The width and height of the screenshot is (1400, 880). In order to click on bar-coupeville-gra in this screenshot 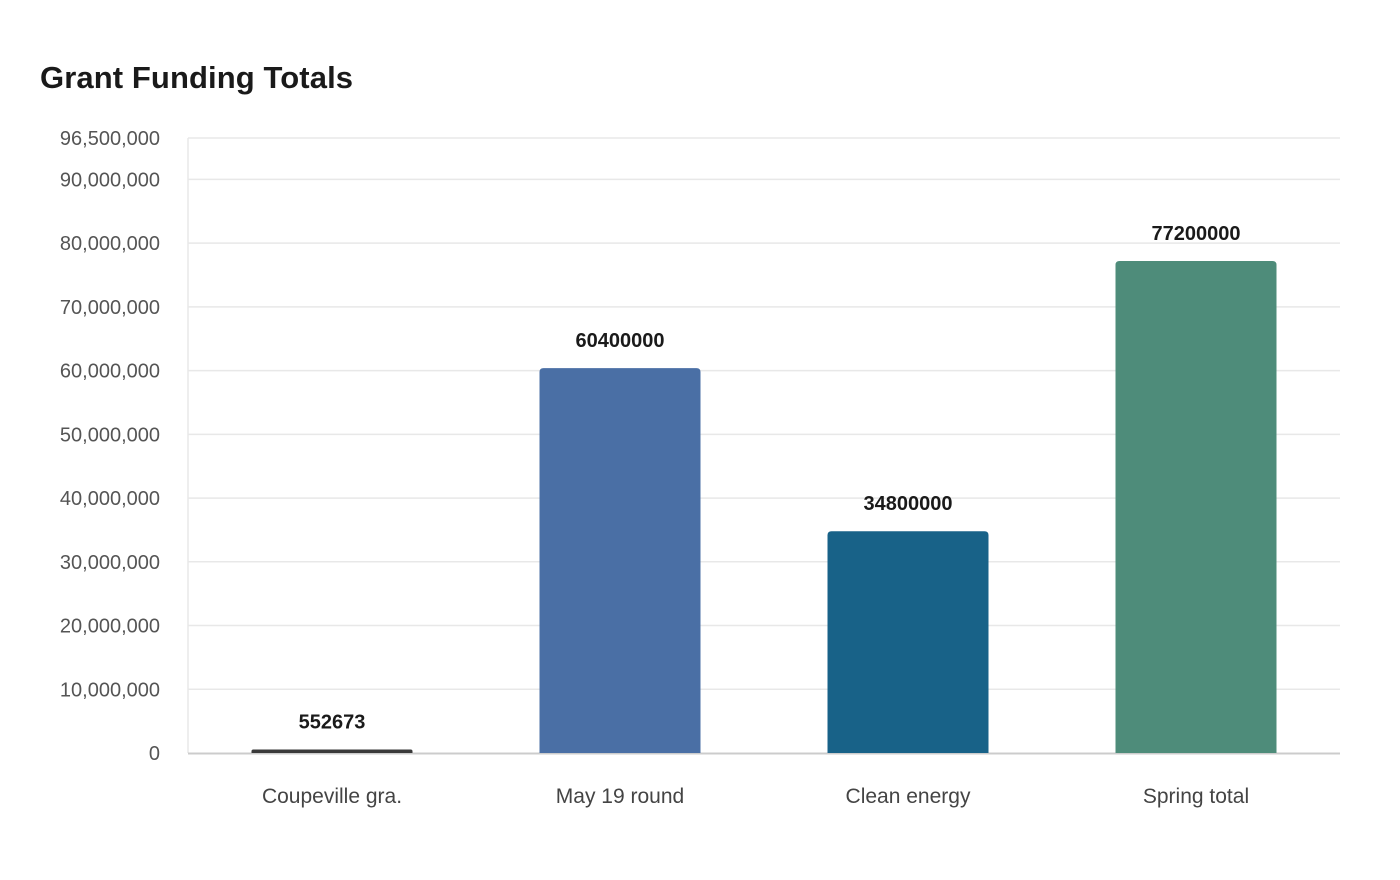, I will do `click(332, 751)`.